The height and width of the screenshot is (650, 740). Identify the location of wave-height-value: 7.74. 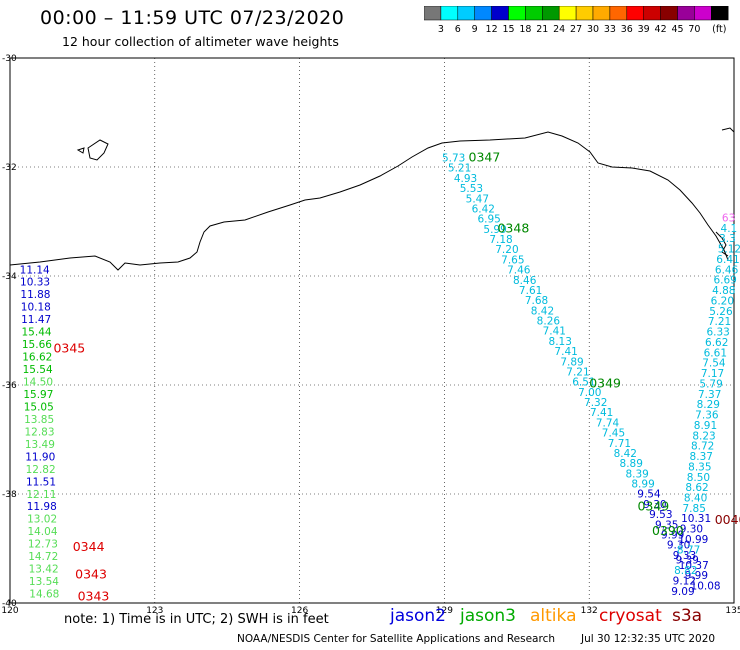
(608, 423).